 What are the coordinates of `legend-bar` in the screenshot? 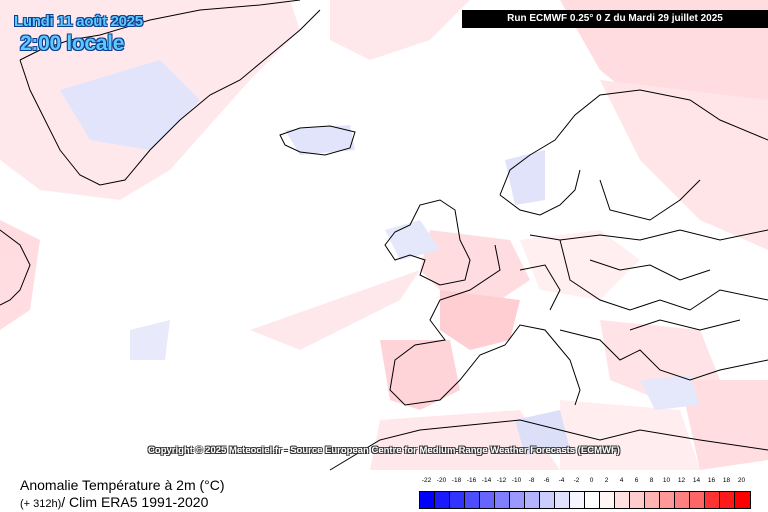 It's located at (585, 500).